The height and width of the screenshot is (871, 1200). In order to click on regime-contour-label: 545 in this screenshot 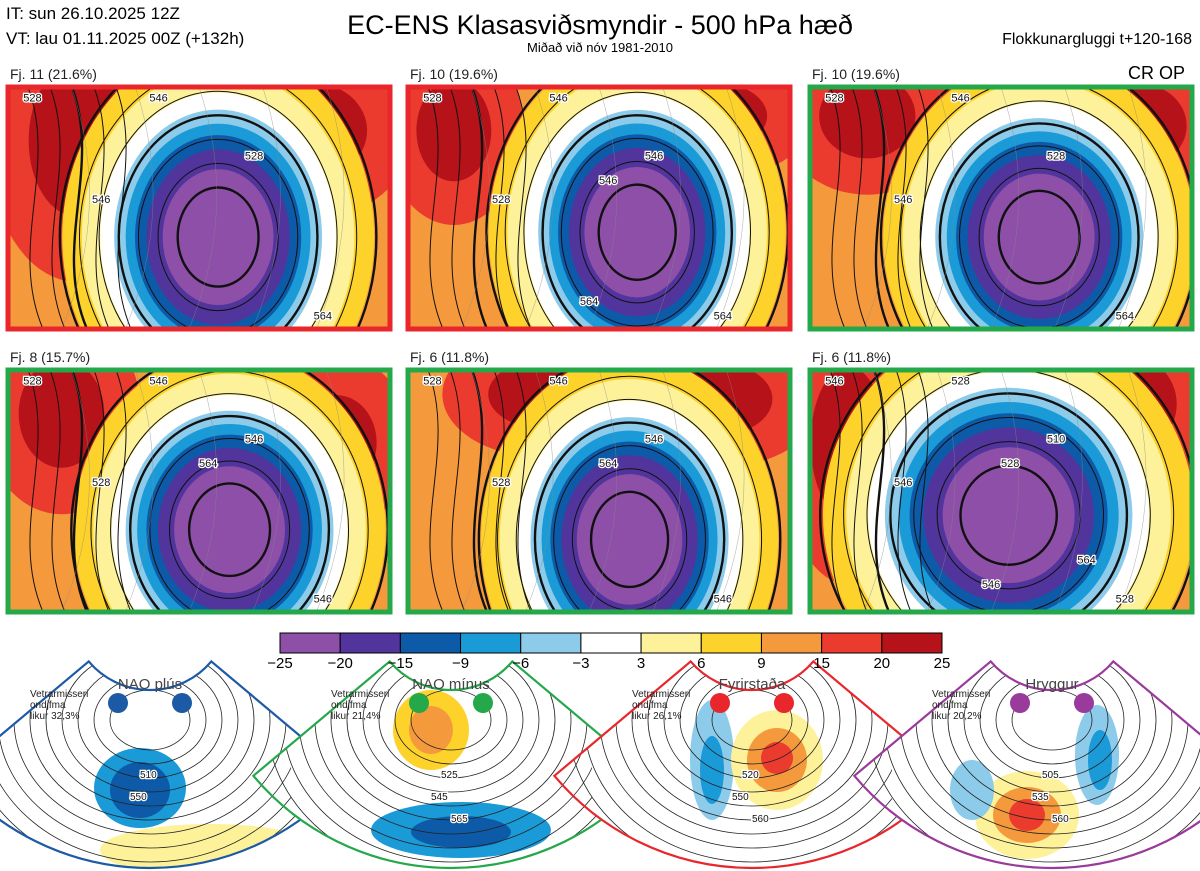, I will do `click(439, 797)`.